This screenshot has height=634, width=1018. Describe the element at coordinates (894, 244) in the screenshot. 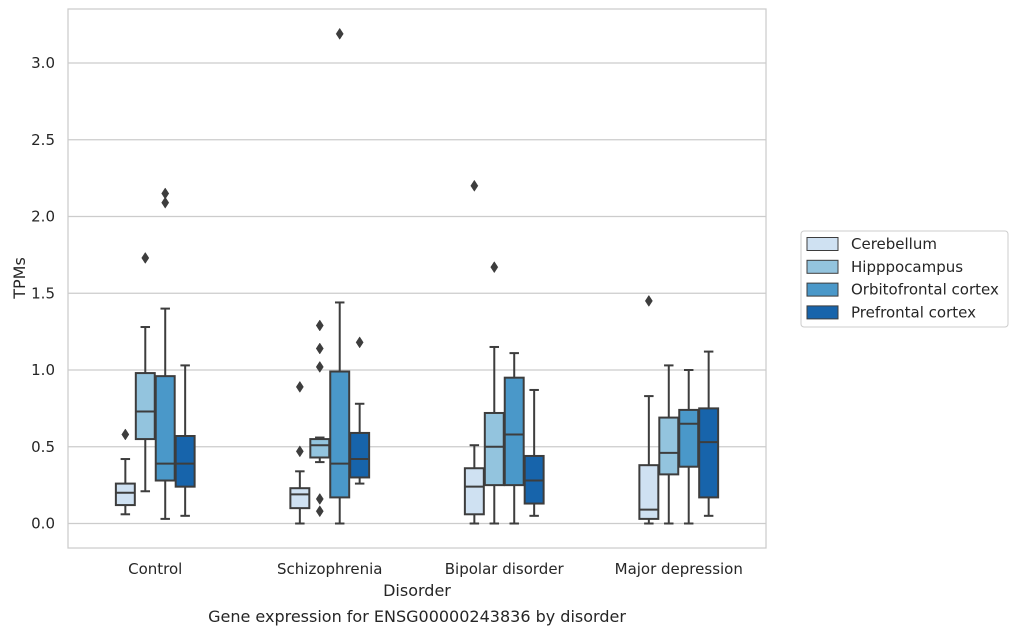

I see `legend-label: Cerebellum` at that location.